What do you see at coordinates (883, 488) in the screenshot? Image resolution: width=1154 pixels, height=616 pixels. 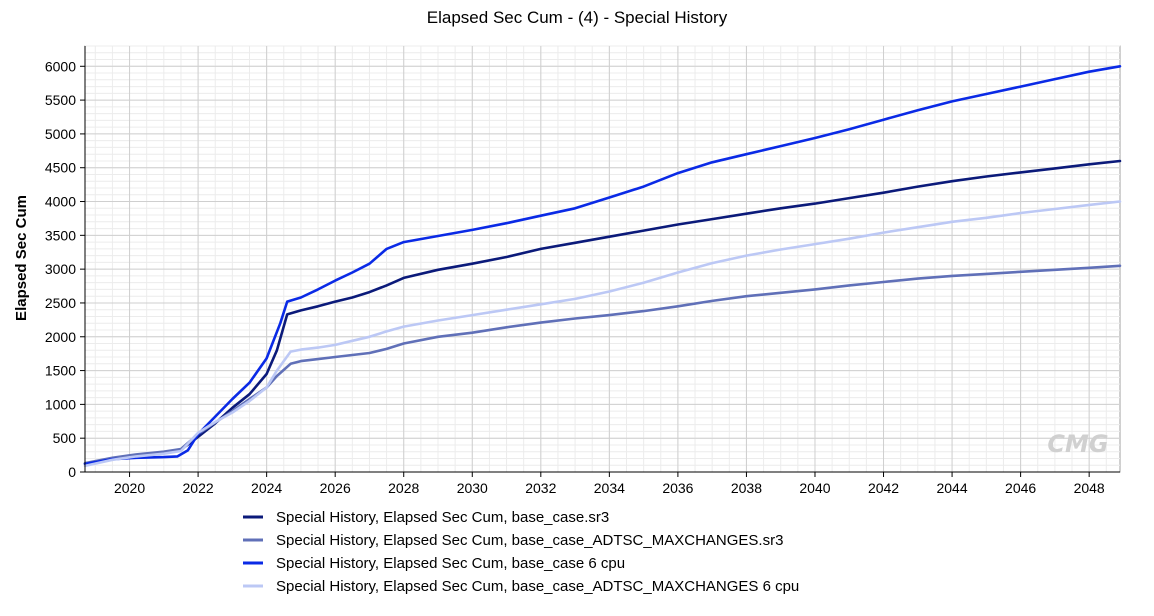 I see `x-tick-label: 2042` at bounding box center [883, 488].